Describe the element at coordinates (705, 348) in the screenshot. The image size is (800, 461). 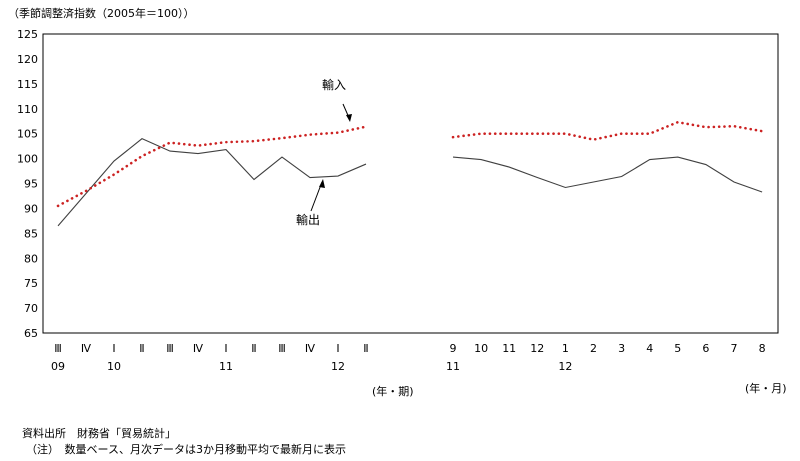
I see `x-tick-label: 6` at that location.